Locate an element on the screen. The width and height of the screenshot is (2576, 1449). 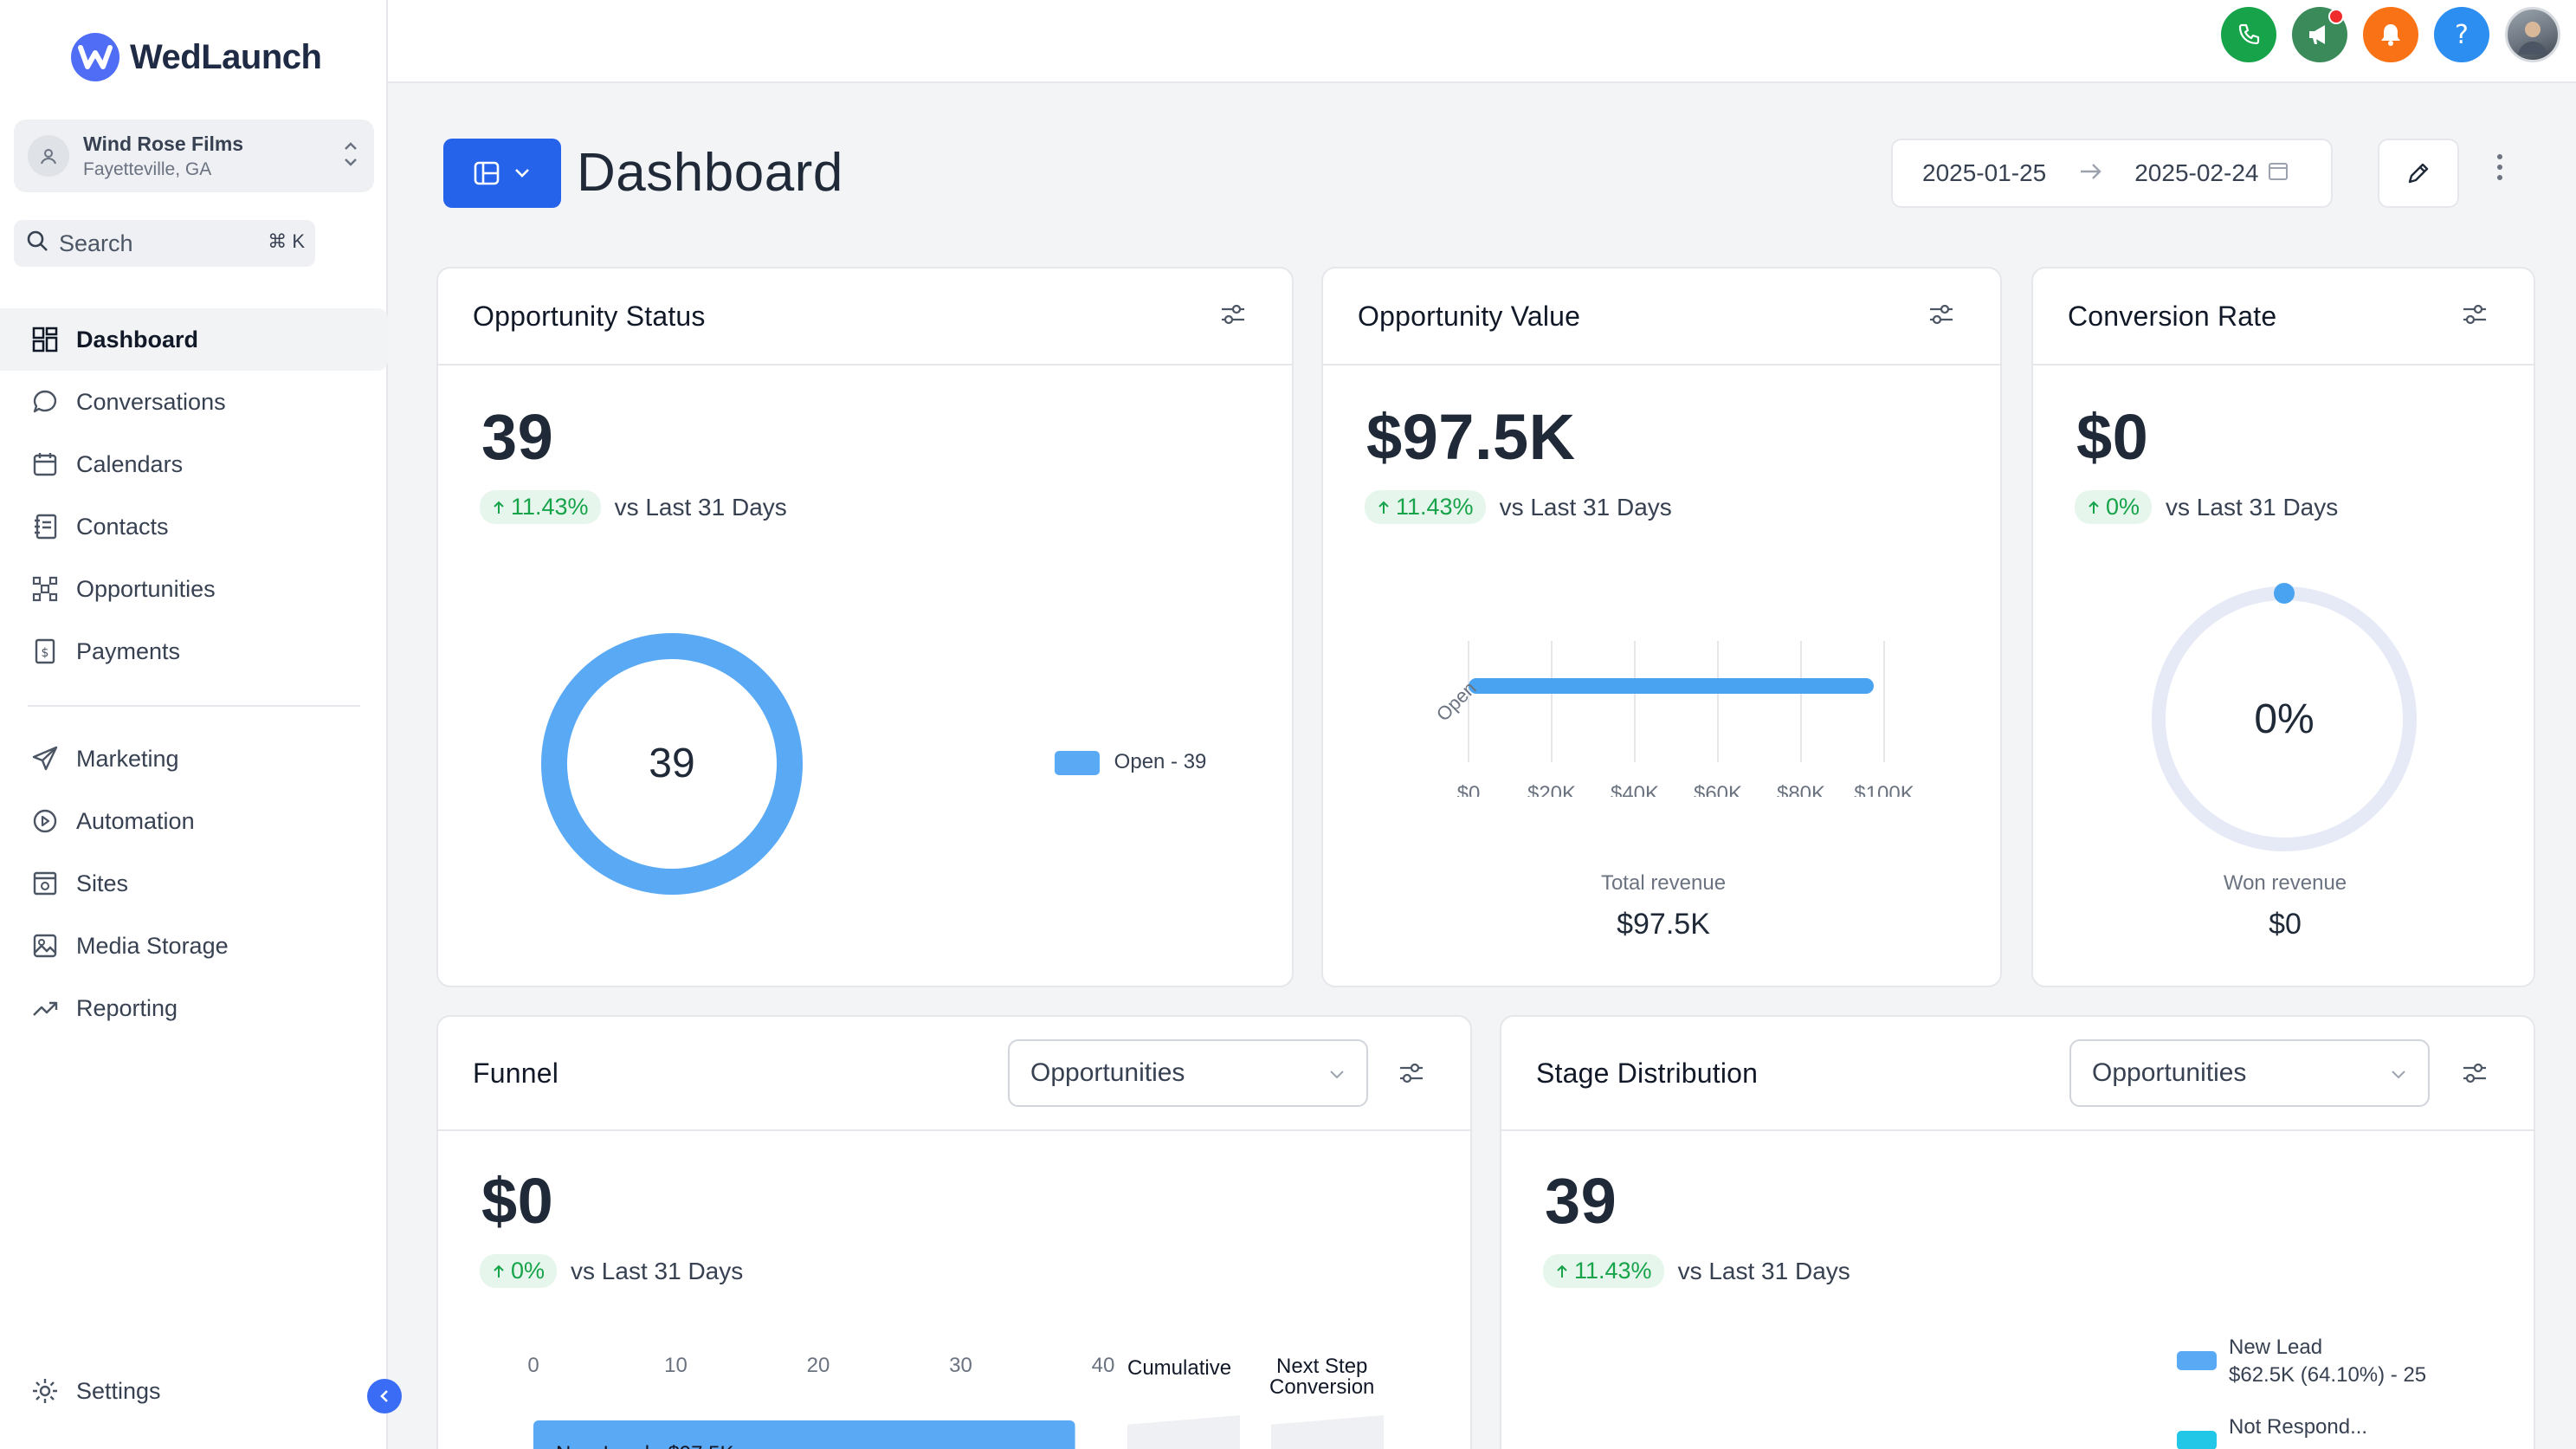
chat-icon is located at coordinates (45, 402).